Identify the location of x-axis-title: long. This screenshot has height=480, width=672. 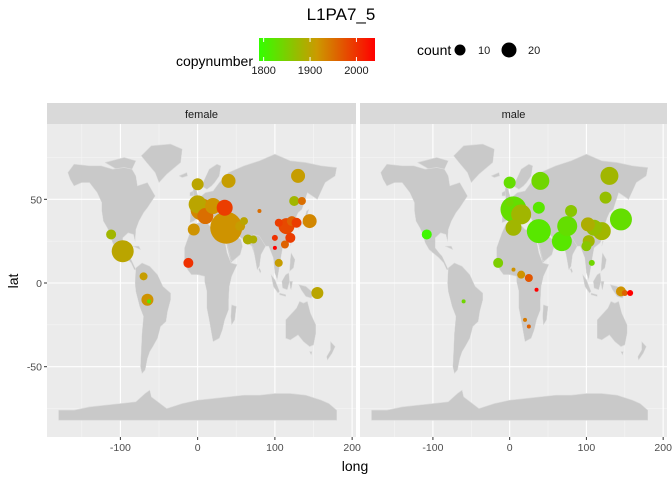
(355, 466).